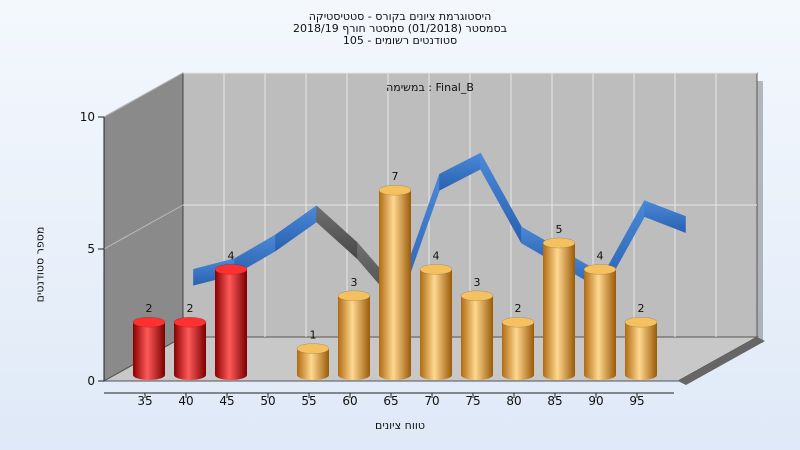 This screenshot has height=450, width=800. Describe the element at coordinates (554, 401) in the screenshot. I see `x-tick-label: 85` at that location.